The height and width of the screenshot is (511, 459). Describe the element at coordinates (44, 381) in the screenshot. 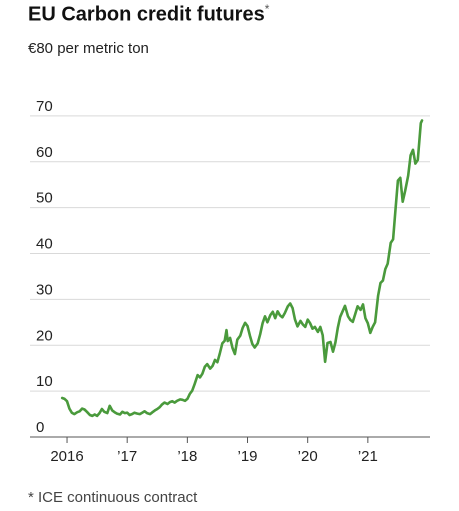

I see `y-tick-label: 10` at that location.